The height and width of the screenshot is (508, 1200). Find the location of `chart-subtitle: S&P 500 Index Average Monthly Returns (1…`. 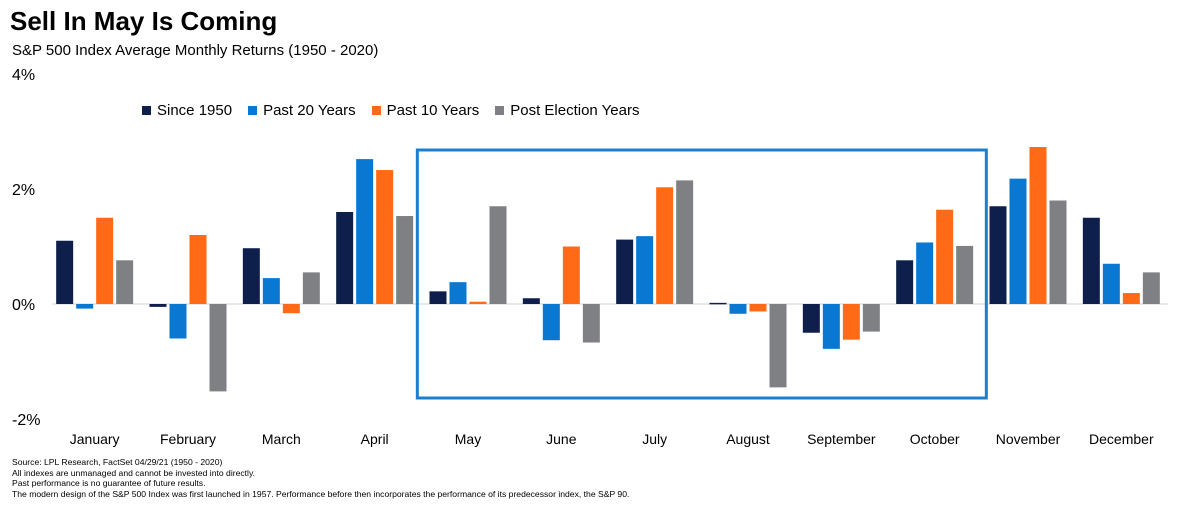

chart-subtitle: S&P 500 Index Average Monthly Returns (1… is located at coordinates (195, 50).